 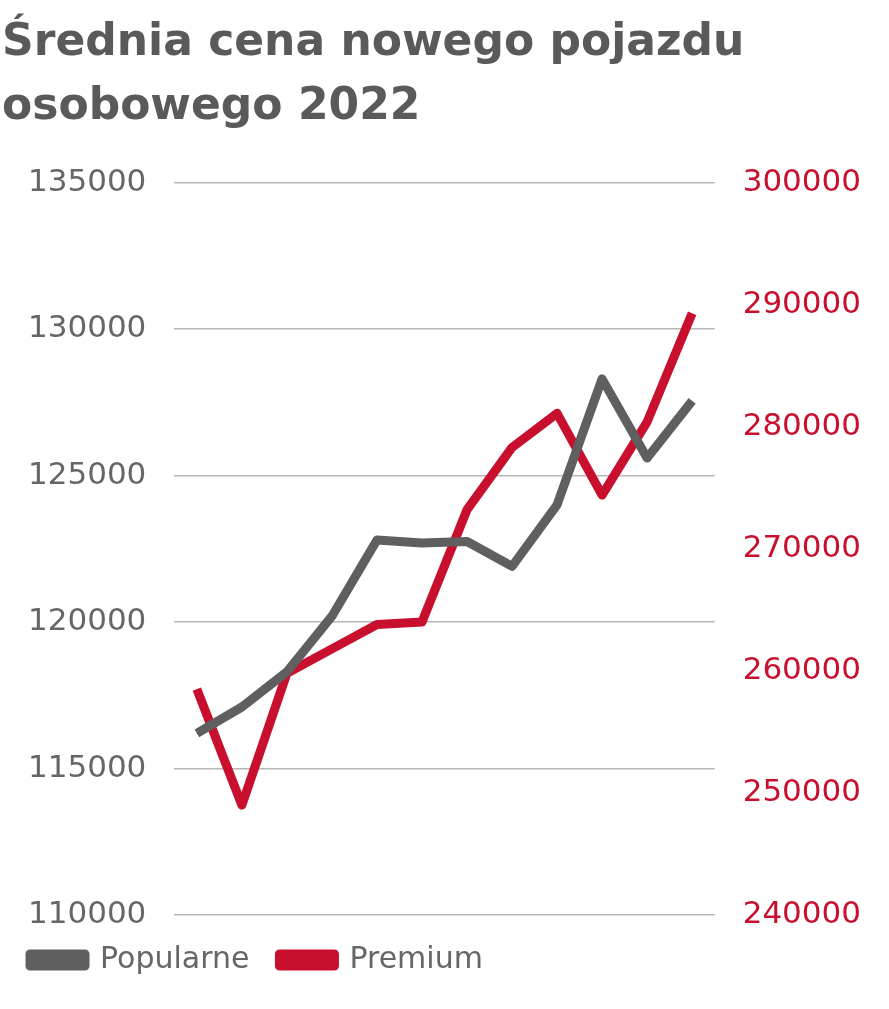 What do you see at coordinates (87, 912) in the screenshot?
I see `y-tick-label: 110000` at bounding box center [87, 912].